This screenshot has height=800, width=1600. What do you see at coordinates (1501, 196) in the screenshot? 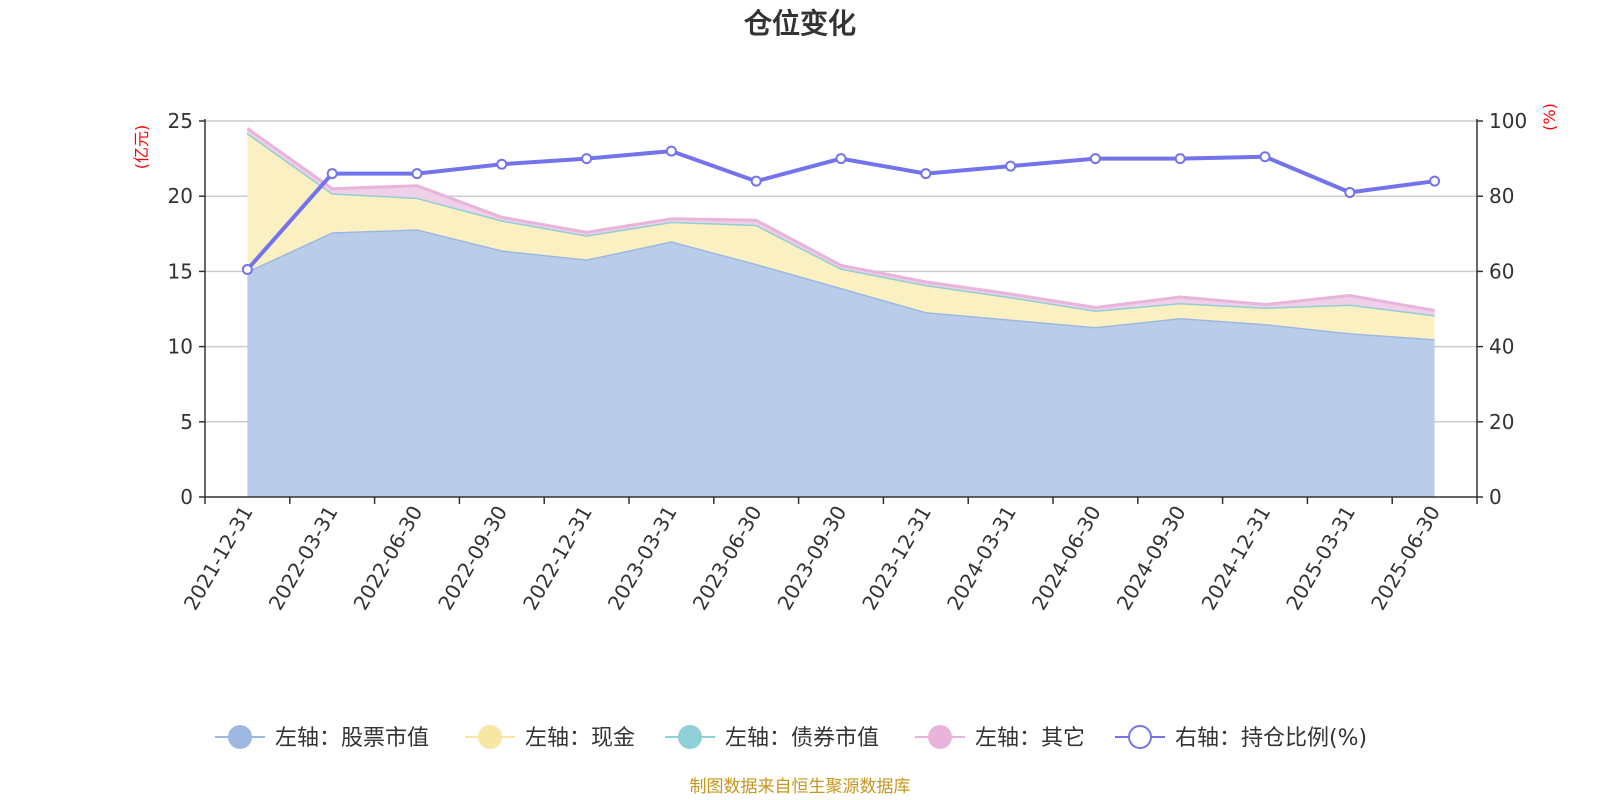
I see `right-tick-label: 80` at bounding box center [1501, 196].